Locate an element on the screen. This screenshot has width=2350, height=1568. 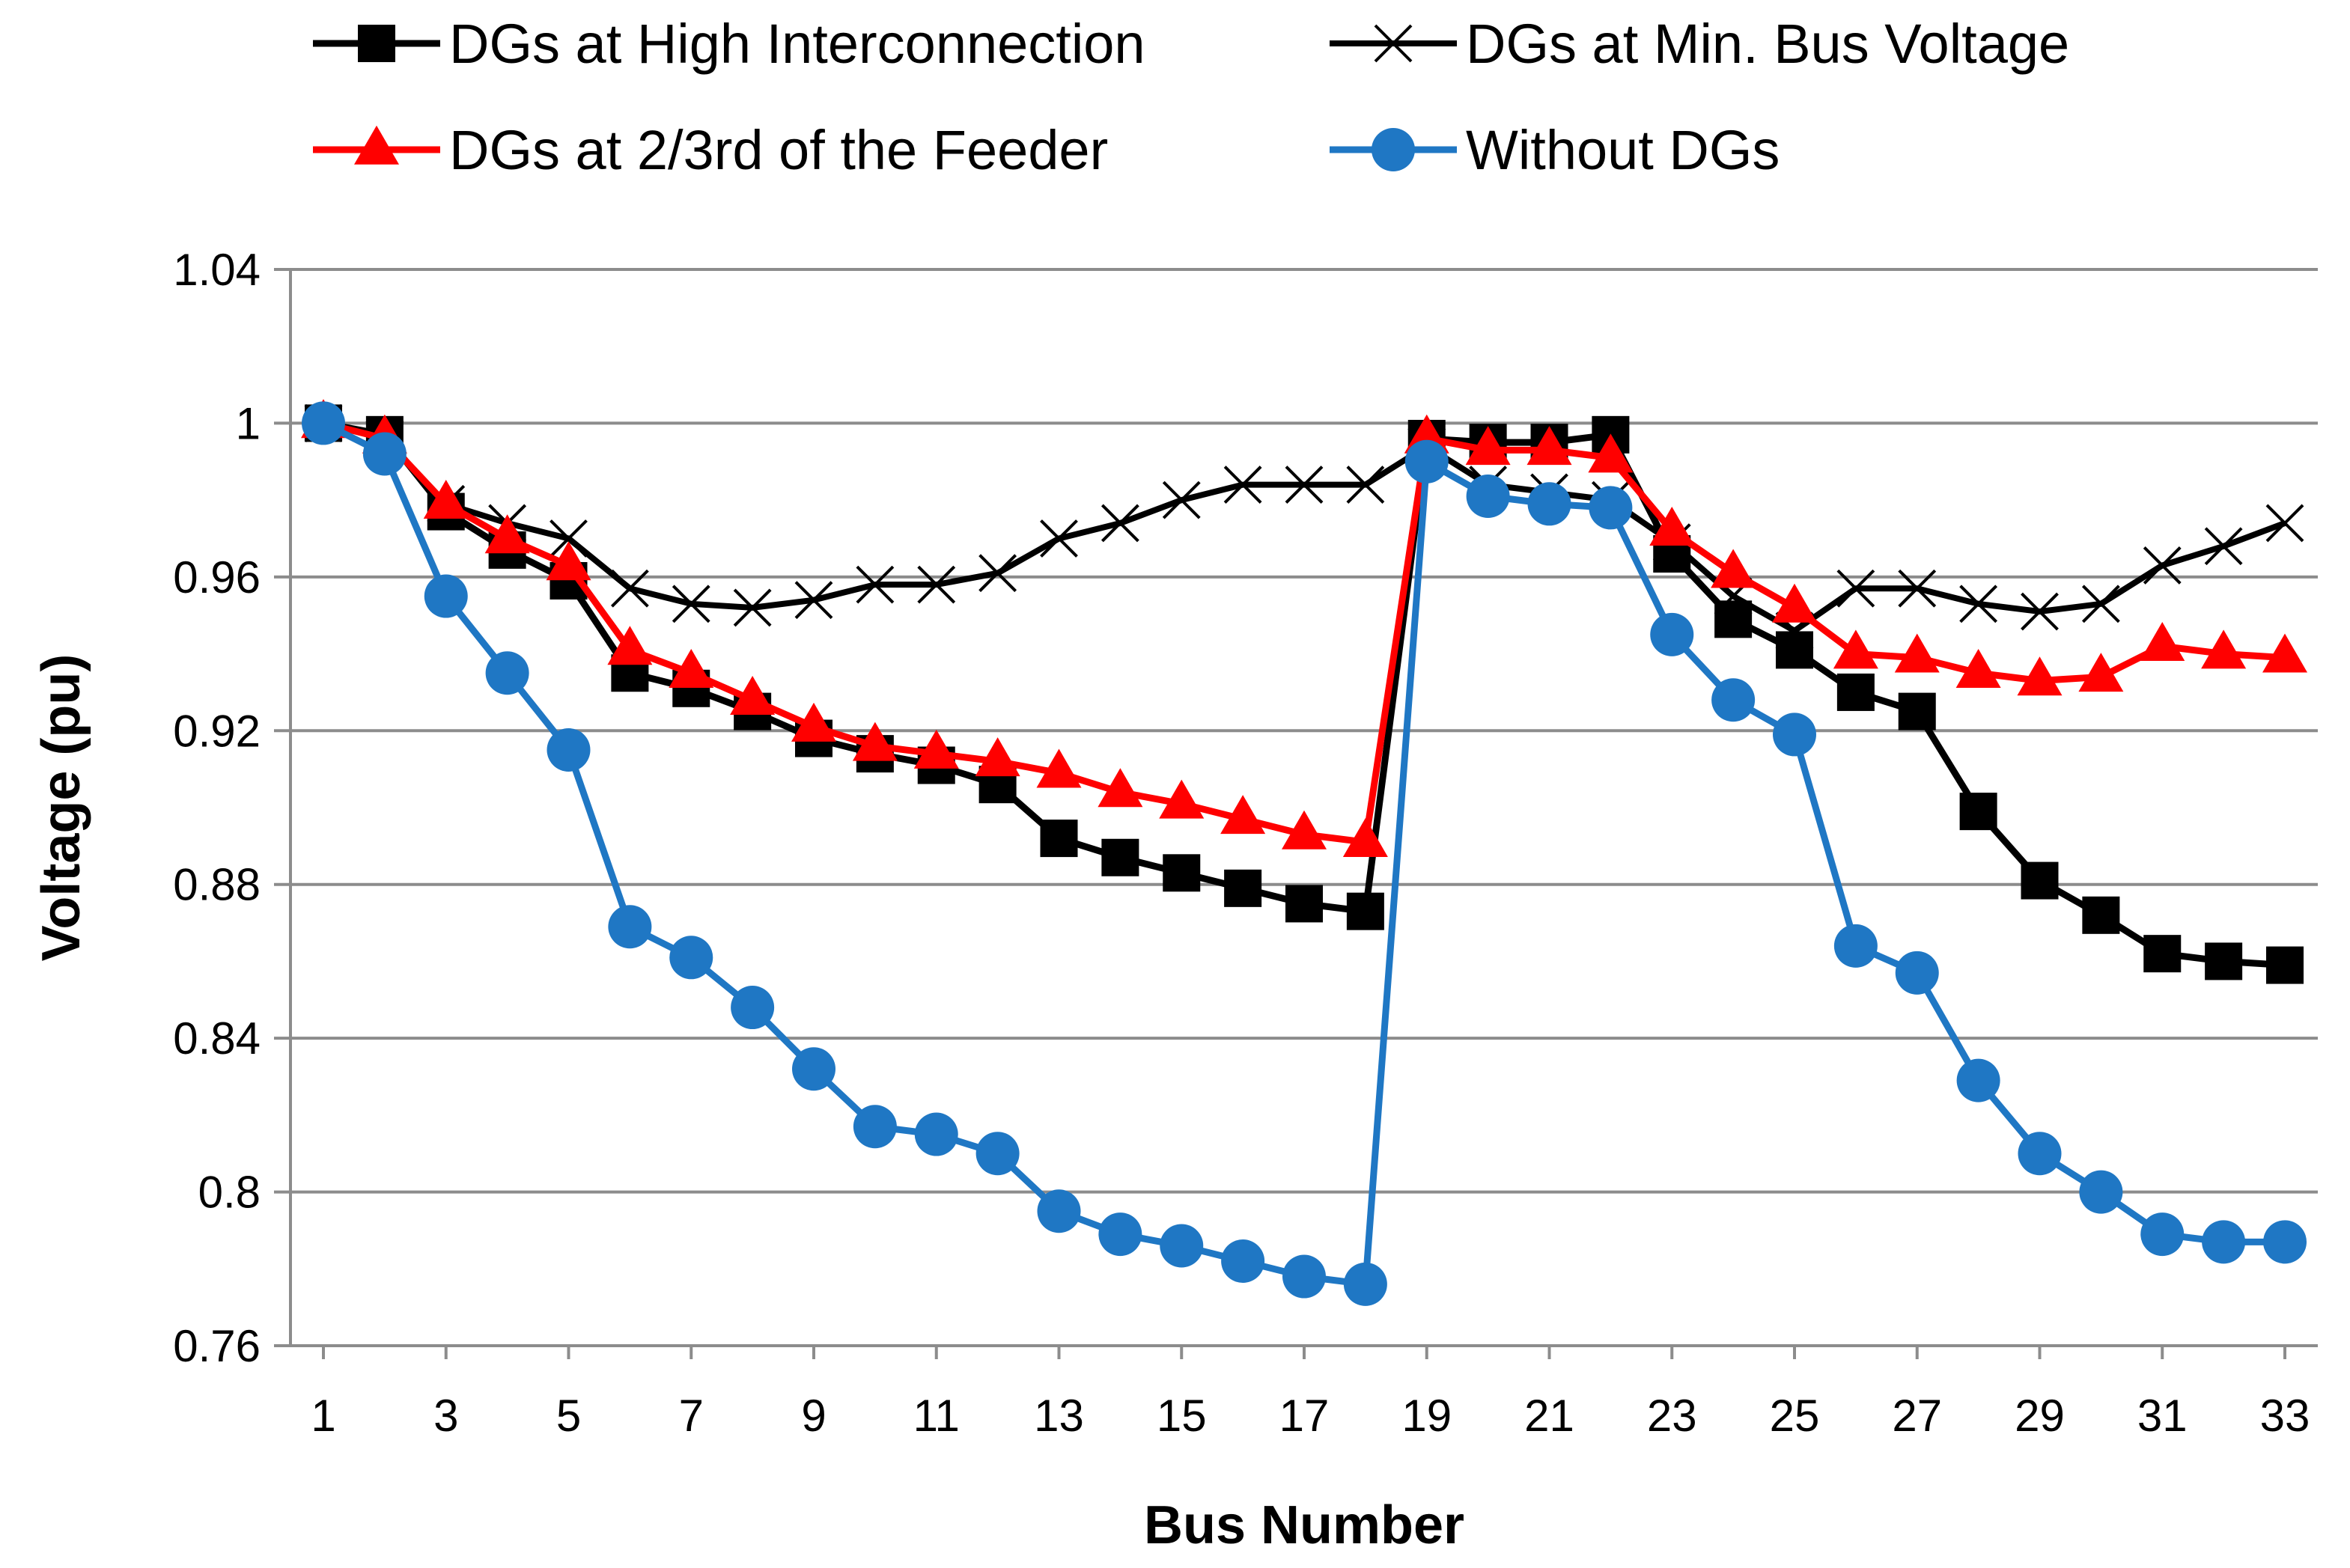
x-tick-label: 9 is located at coordinates (813, 1416).